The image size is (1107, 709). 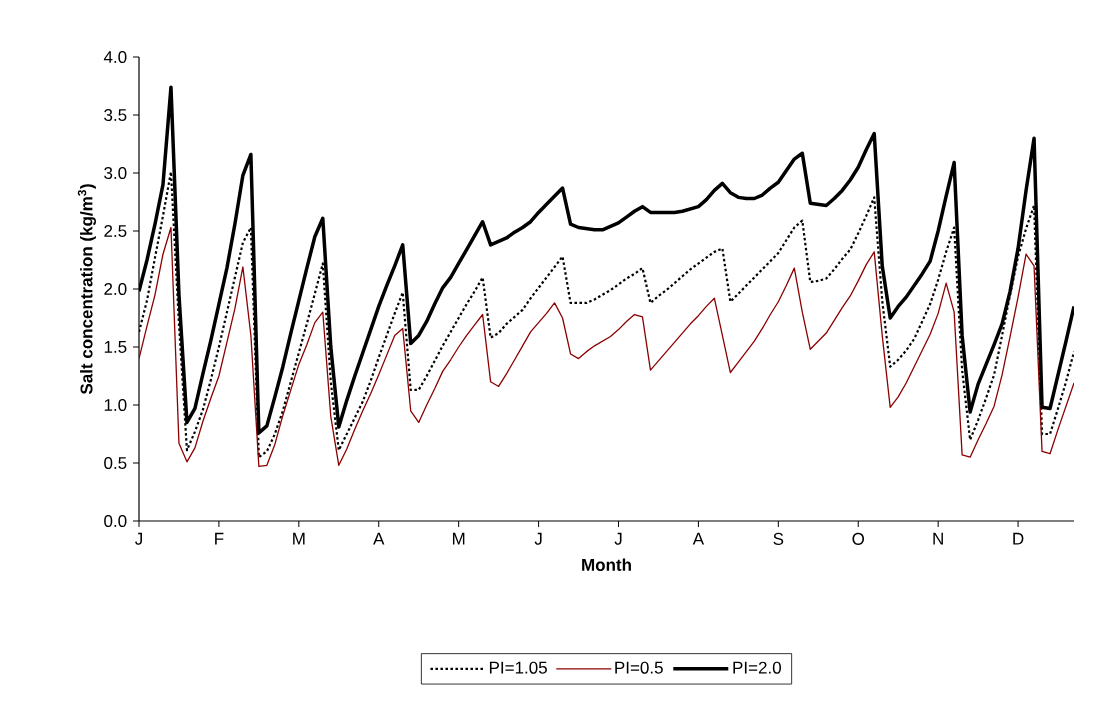 I want to click on y-tick-label: 0.5, so click(x=115, y=463).